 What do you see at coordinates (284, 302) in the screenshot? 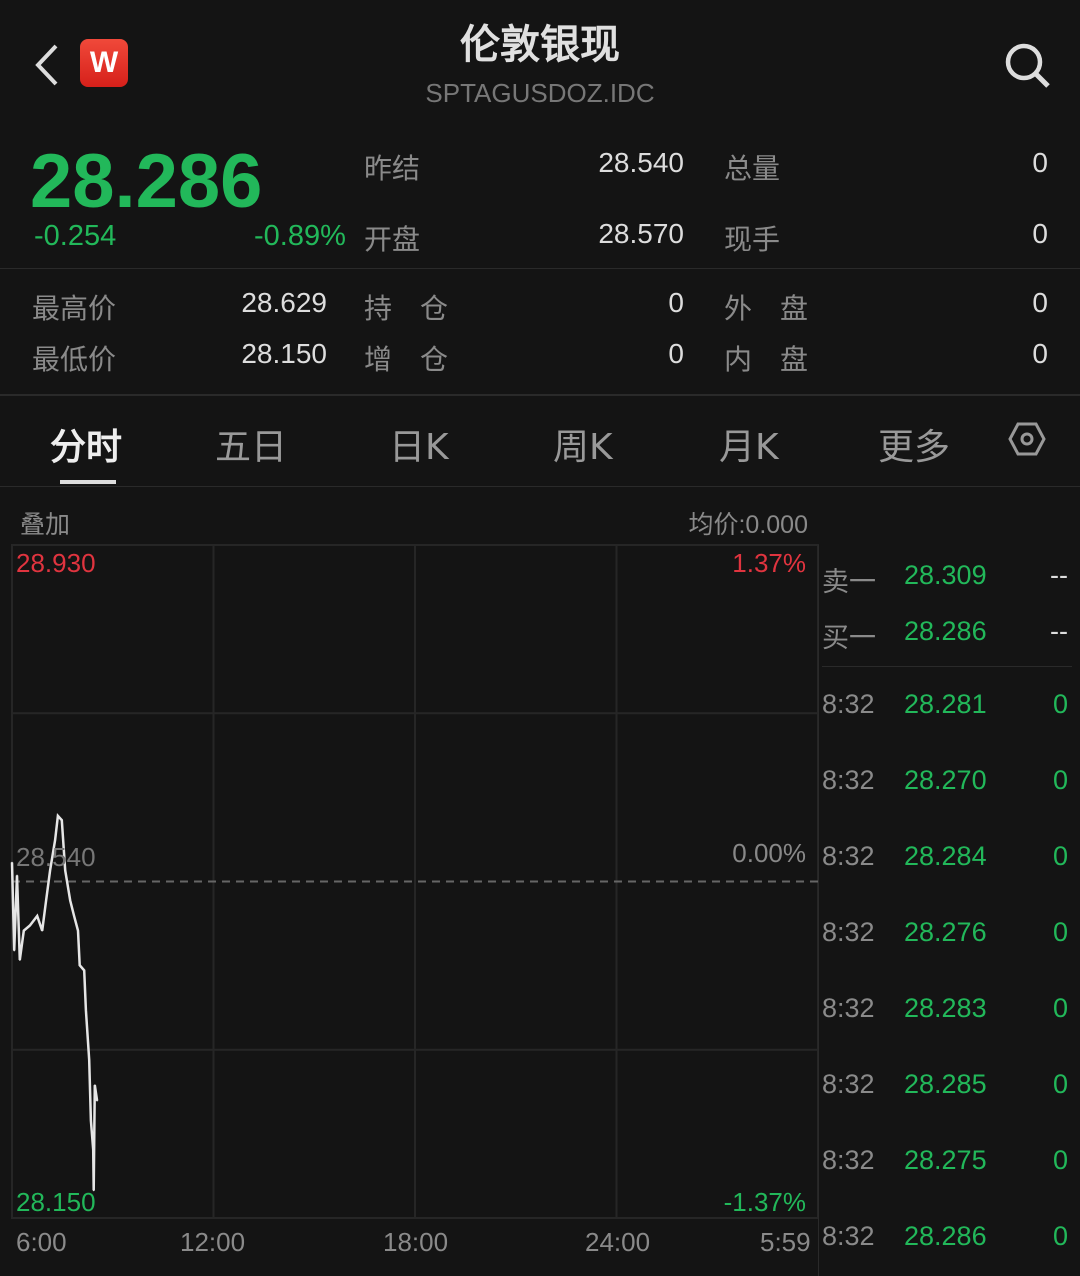
I see `stat-value: 28.629` at bounding box center [284, 302].